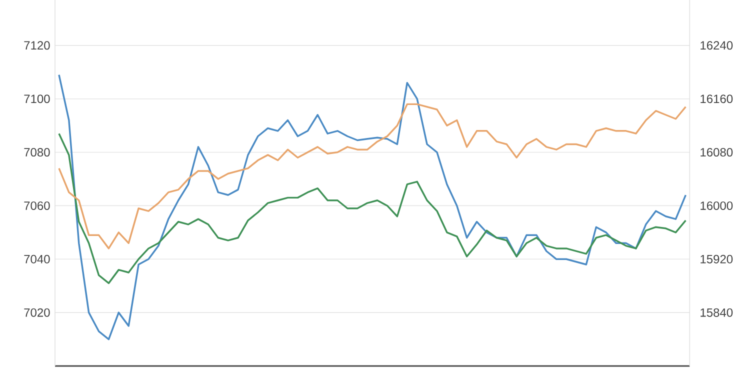  What do you see at coordinates (716, 99) in the screenshot?
I see `y2-tick-label: 16160` at bounding box center [716, 99].